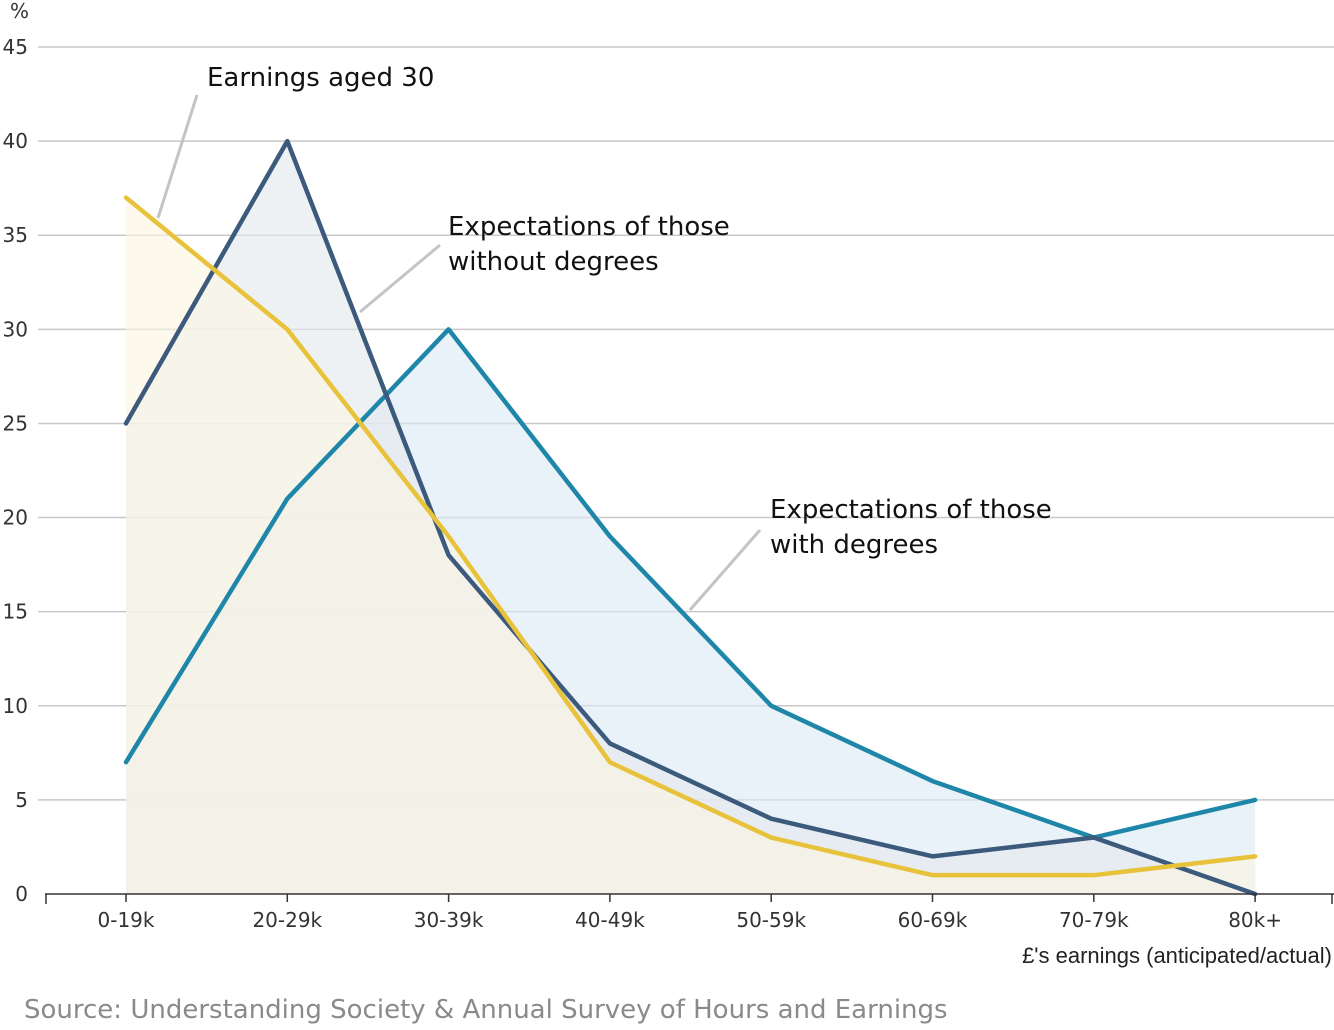 This screenshot has width=1334, height=1030. I want to click on y-axis-unit-label: %, so click(19, 11).